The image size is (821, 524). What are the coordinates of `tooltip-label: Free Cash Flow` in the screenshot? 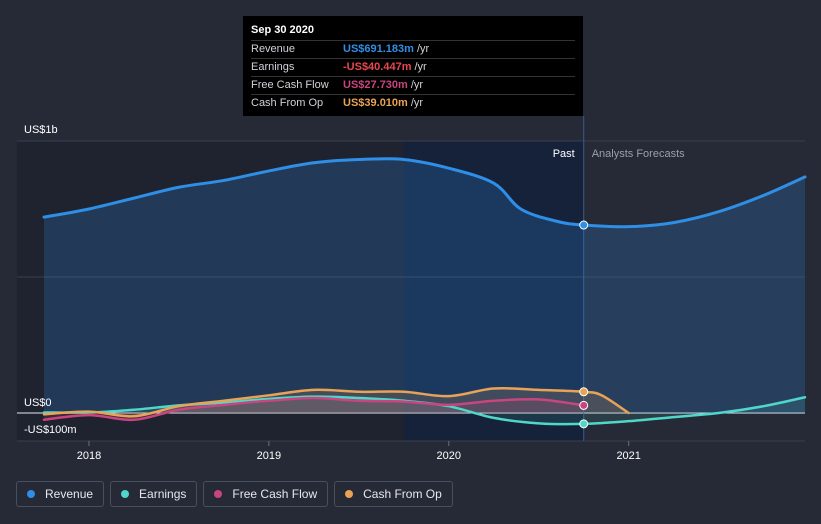 It's located at (290, 85).